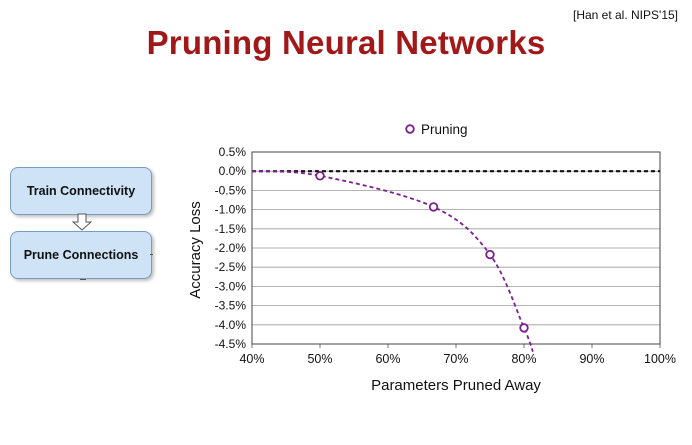 The height and width of the screenshot is (445, 692). What do you see at coordinates (444, 129) in the screenshot?
I see `legend-label: Pruning` at bounding box center [444, 129].